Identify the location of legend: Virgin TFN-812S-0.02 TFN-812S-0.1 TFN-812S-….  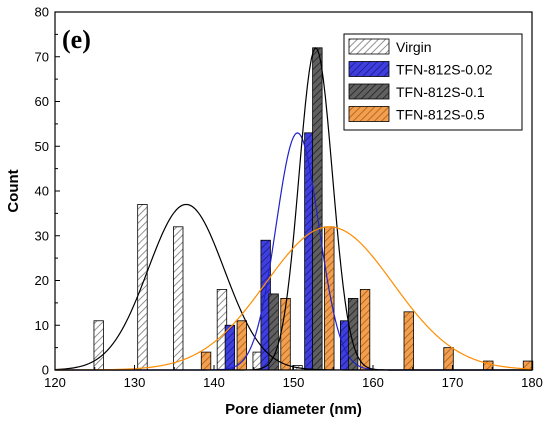
(433, 82).